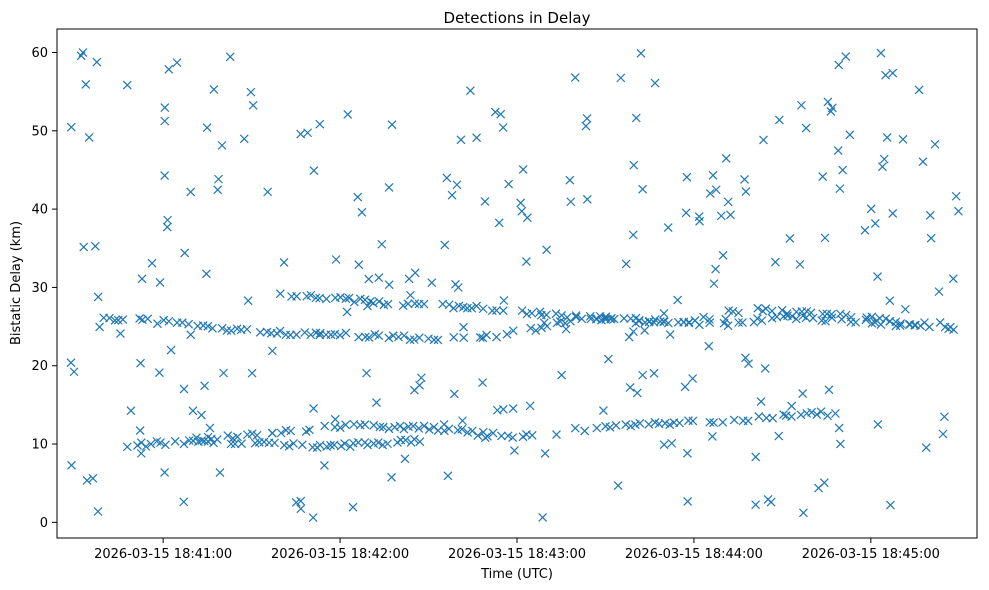 This screenshot has width=989, height=590. I want to click on x-tick-label: 2026-03-15 18:45:00, so click(871, 554).